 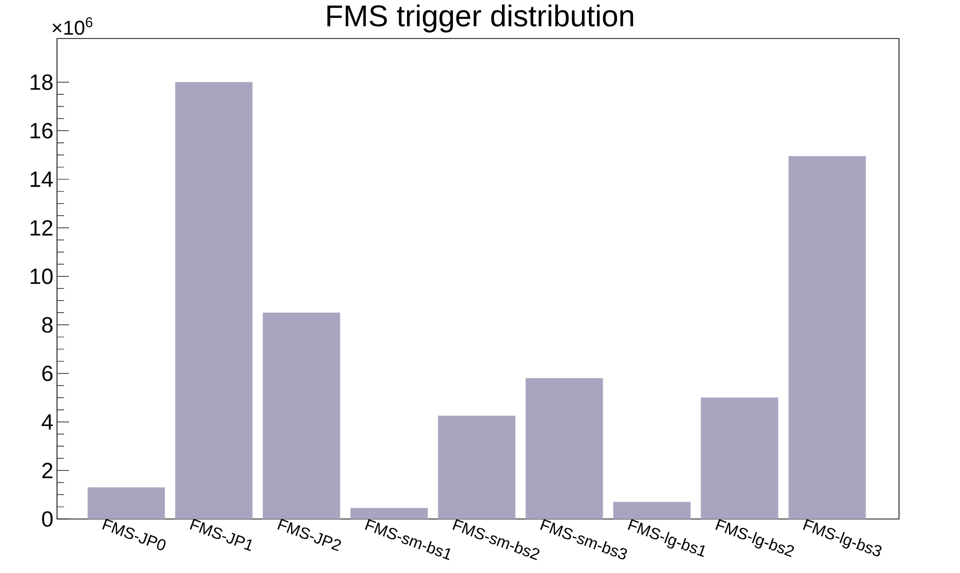 What do you see at coordinates (41, 82) in the screenshot?
I see `y-tick-label: 18` at bounding box center [41, 82].